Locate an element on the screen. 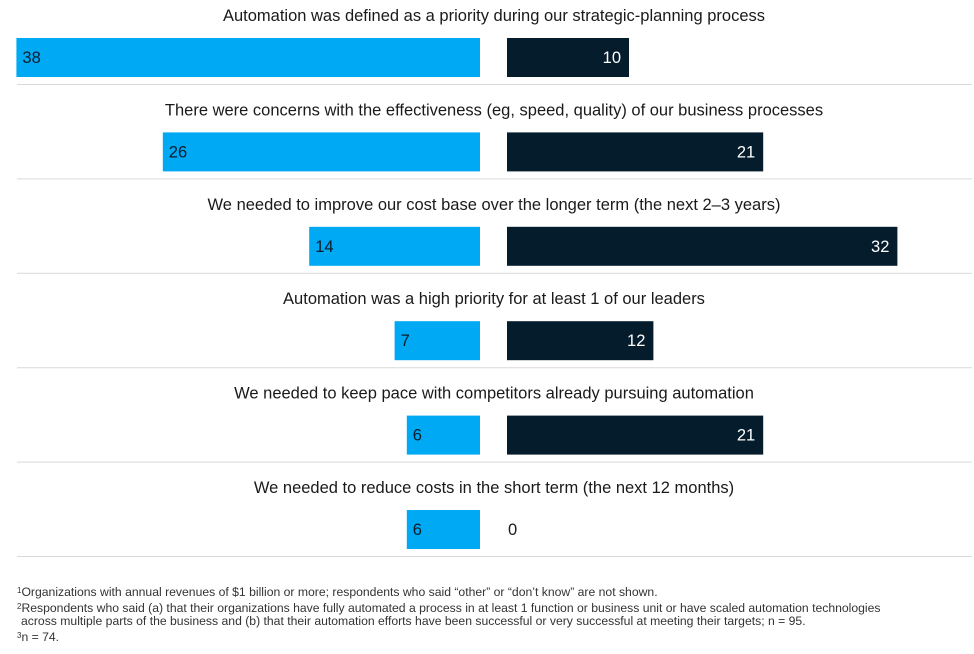 This screenshot has height=654, width=974. value-label-left: 38 is located at coordinates (31, 58).